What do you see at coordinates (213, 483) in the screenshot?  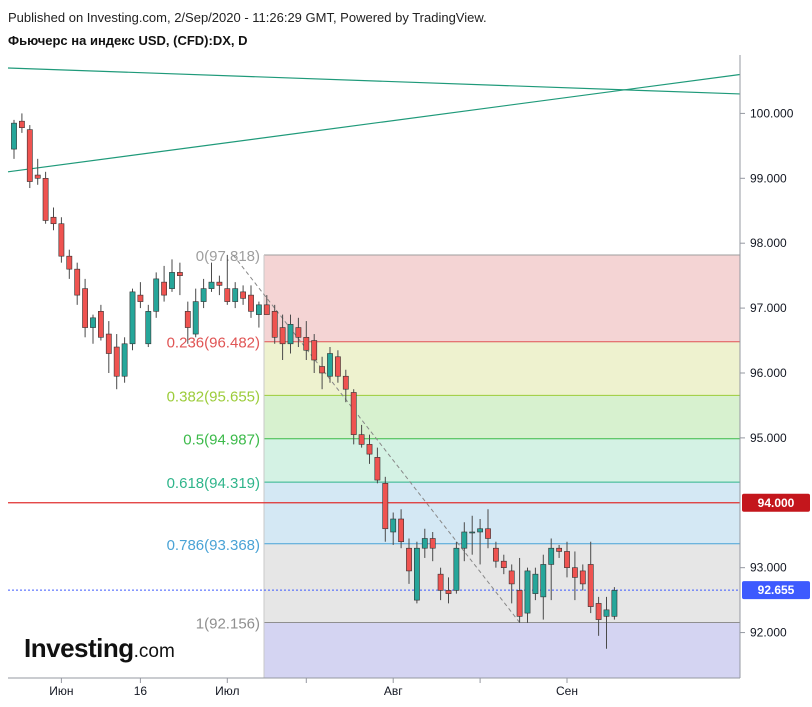 I see `fib-level-label: 0.618(94.319)` at bounding box center [213, 483].